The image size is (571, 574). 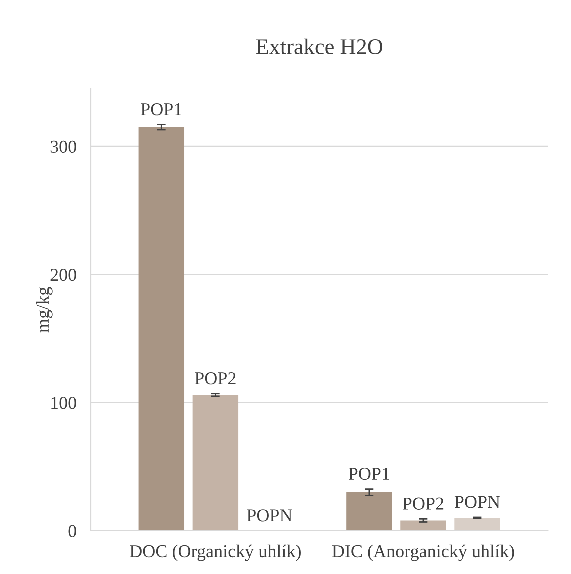 What do you see at coordinates (215, 378) in the screenshot?
I see `series-label: POP2` at bounding box center [215, 378].